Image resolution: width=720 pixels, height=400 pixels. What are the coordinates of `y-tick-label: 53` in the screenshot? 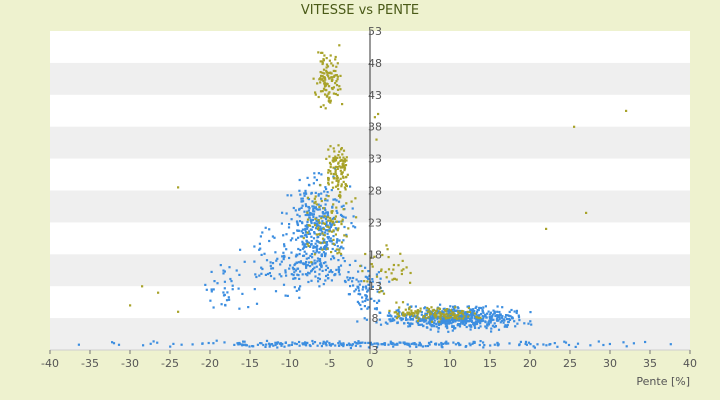 It's located at (375, 31).